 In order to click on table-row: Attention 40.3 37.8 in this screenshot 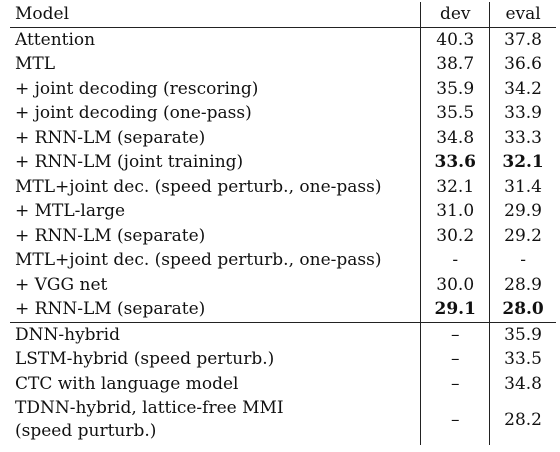, I will do `click(283, 39)`.